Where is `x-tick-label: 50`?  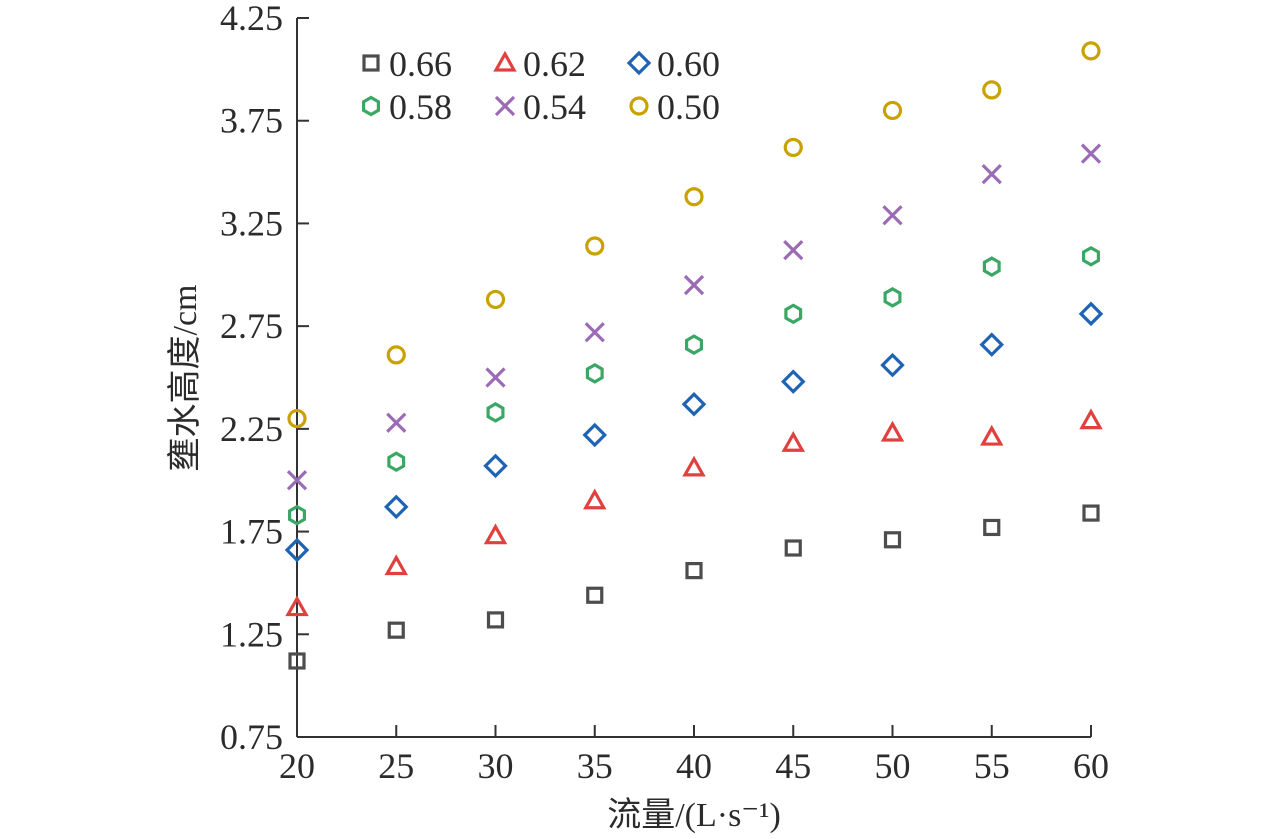
x-tick-label: 50 is located at coordinates (893, 766).